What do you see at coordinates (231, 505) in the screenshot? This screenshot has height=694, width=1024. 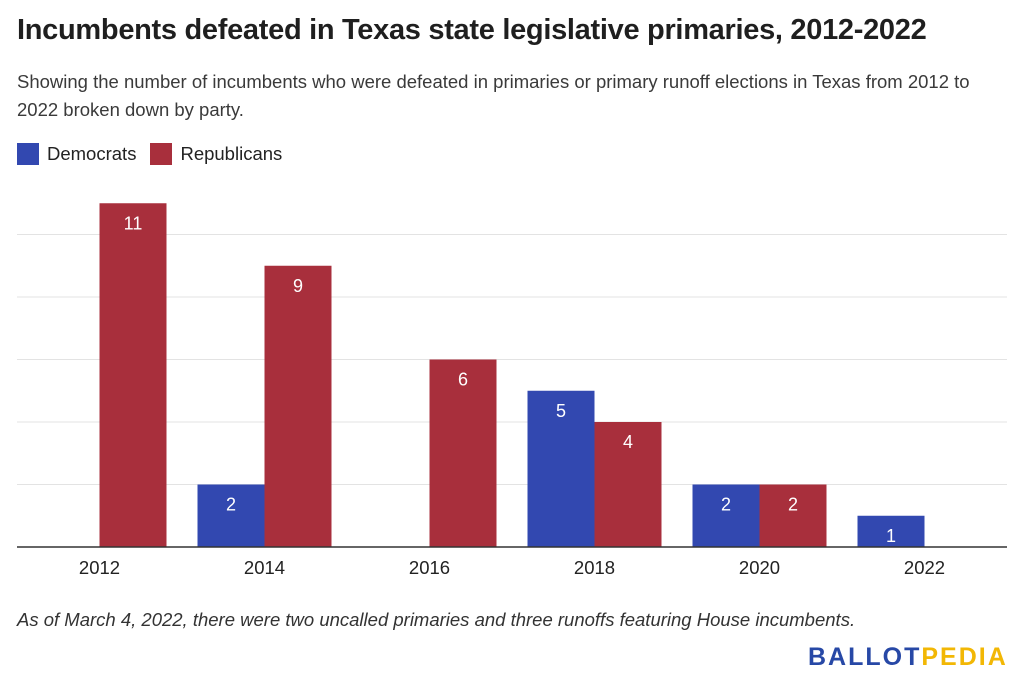 I see `data-label-democrats-2014: 2` at bounding box center [231, 505].